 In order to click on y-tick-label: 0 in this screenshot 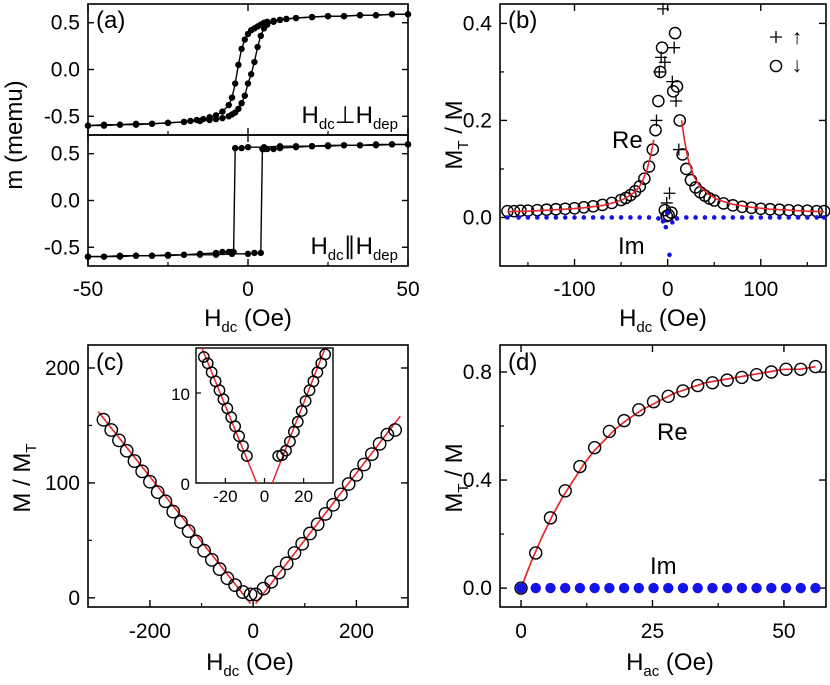, I will do `click(74, 598)`.